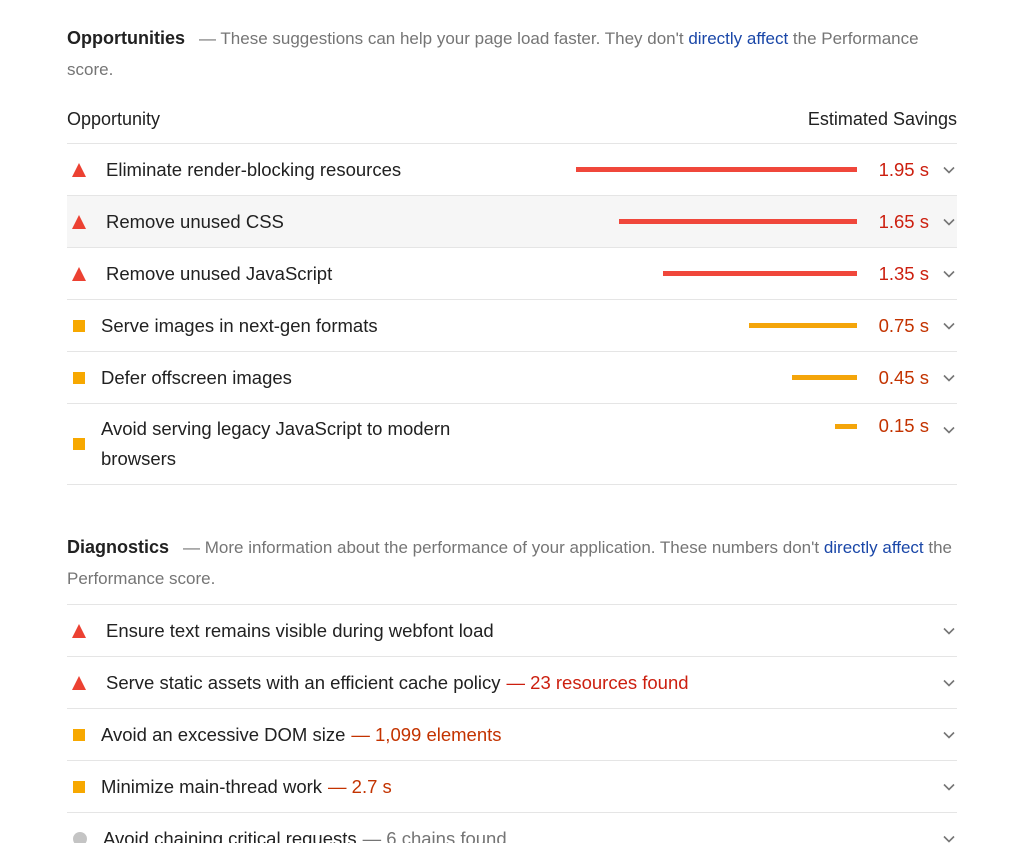 The image size is (1028, 843). I want to click on opportunity-metric: 0.45 s, so click(860, 377).